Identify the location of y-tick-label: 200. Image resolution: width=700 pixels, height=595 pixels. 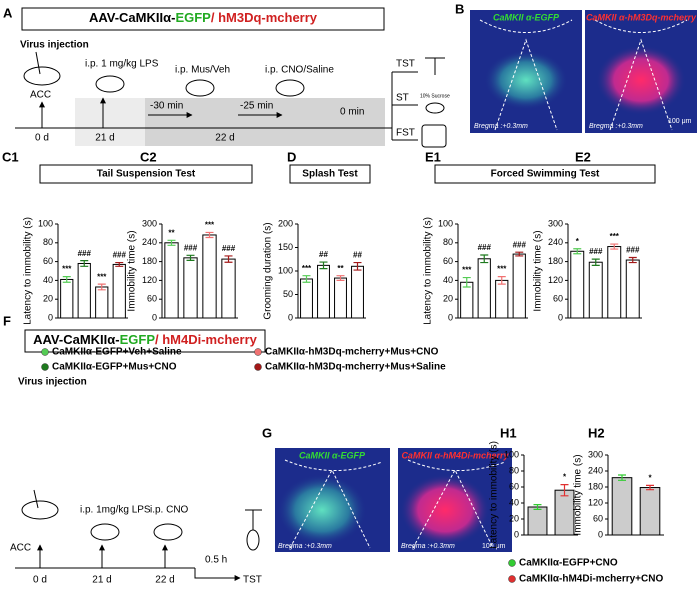
(285, 223).